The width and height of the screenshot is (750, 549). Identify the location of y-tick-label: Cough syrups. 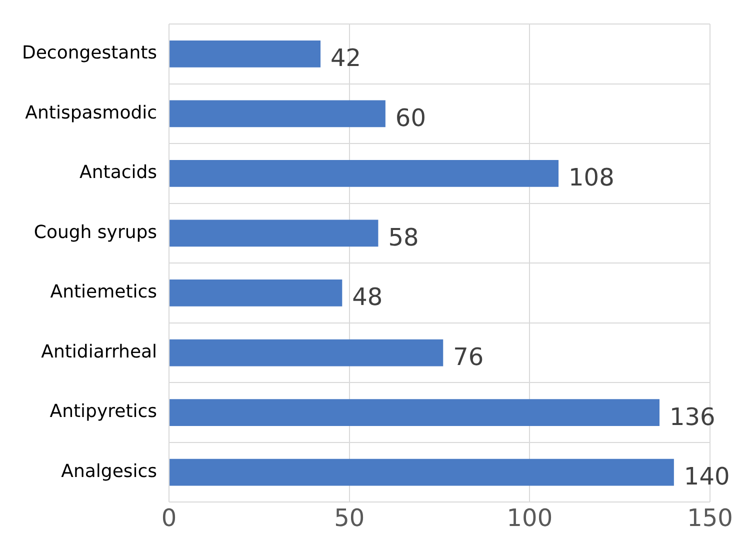
(96, 232).